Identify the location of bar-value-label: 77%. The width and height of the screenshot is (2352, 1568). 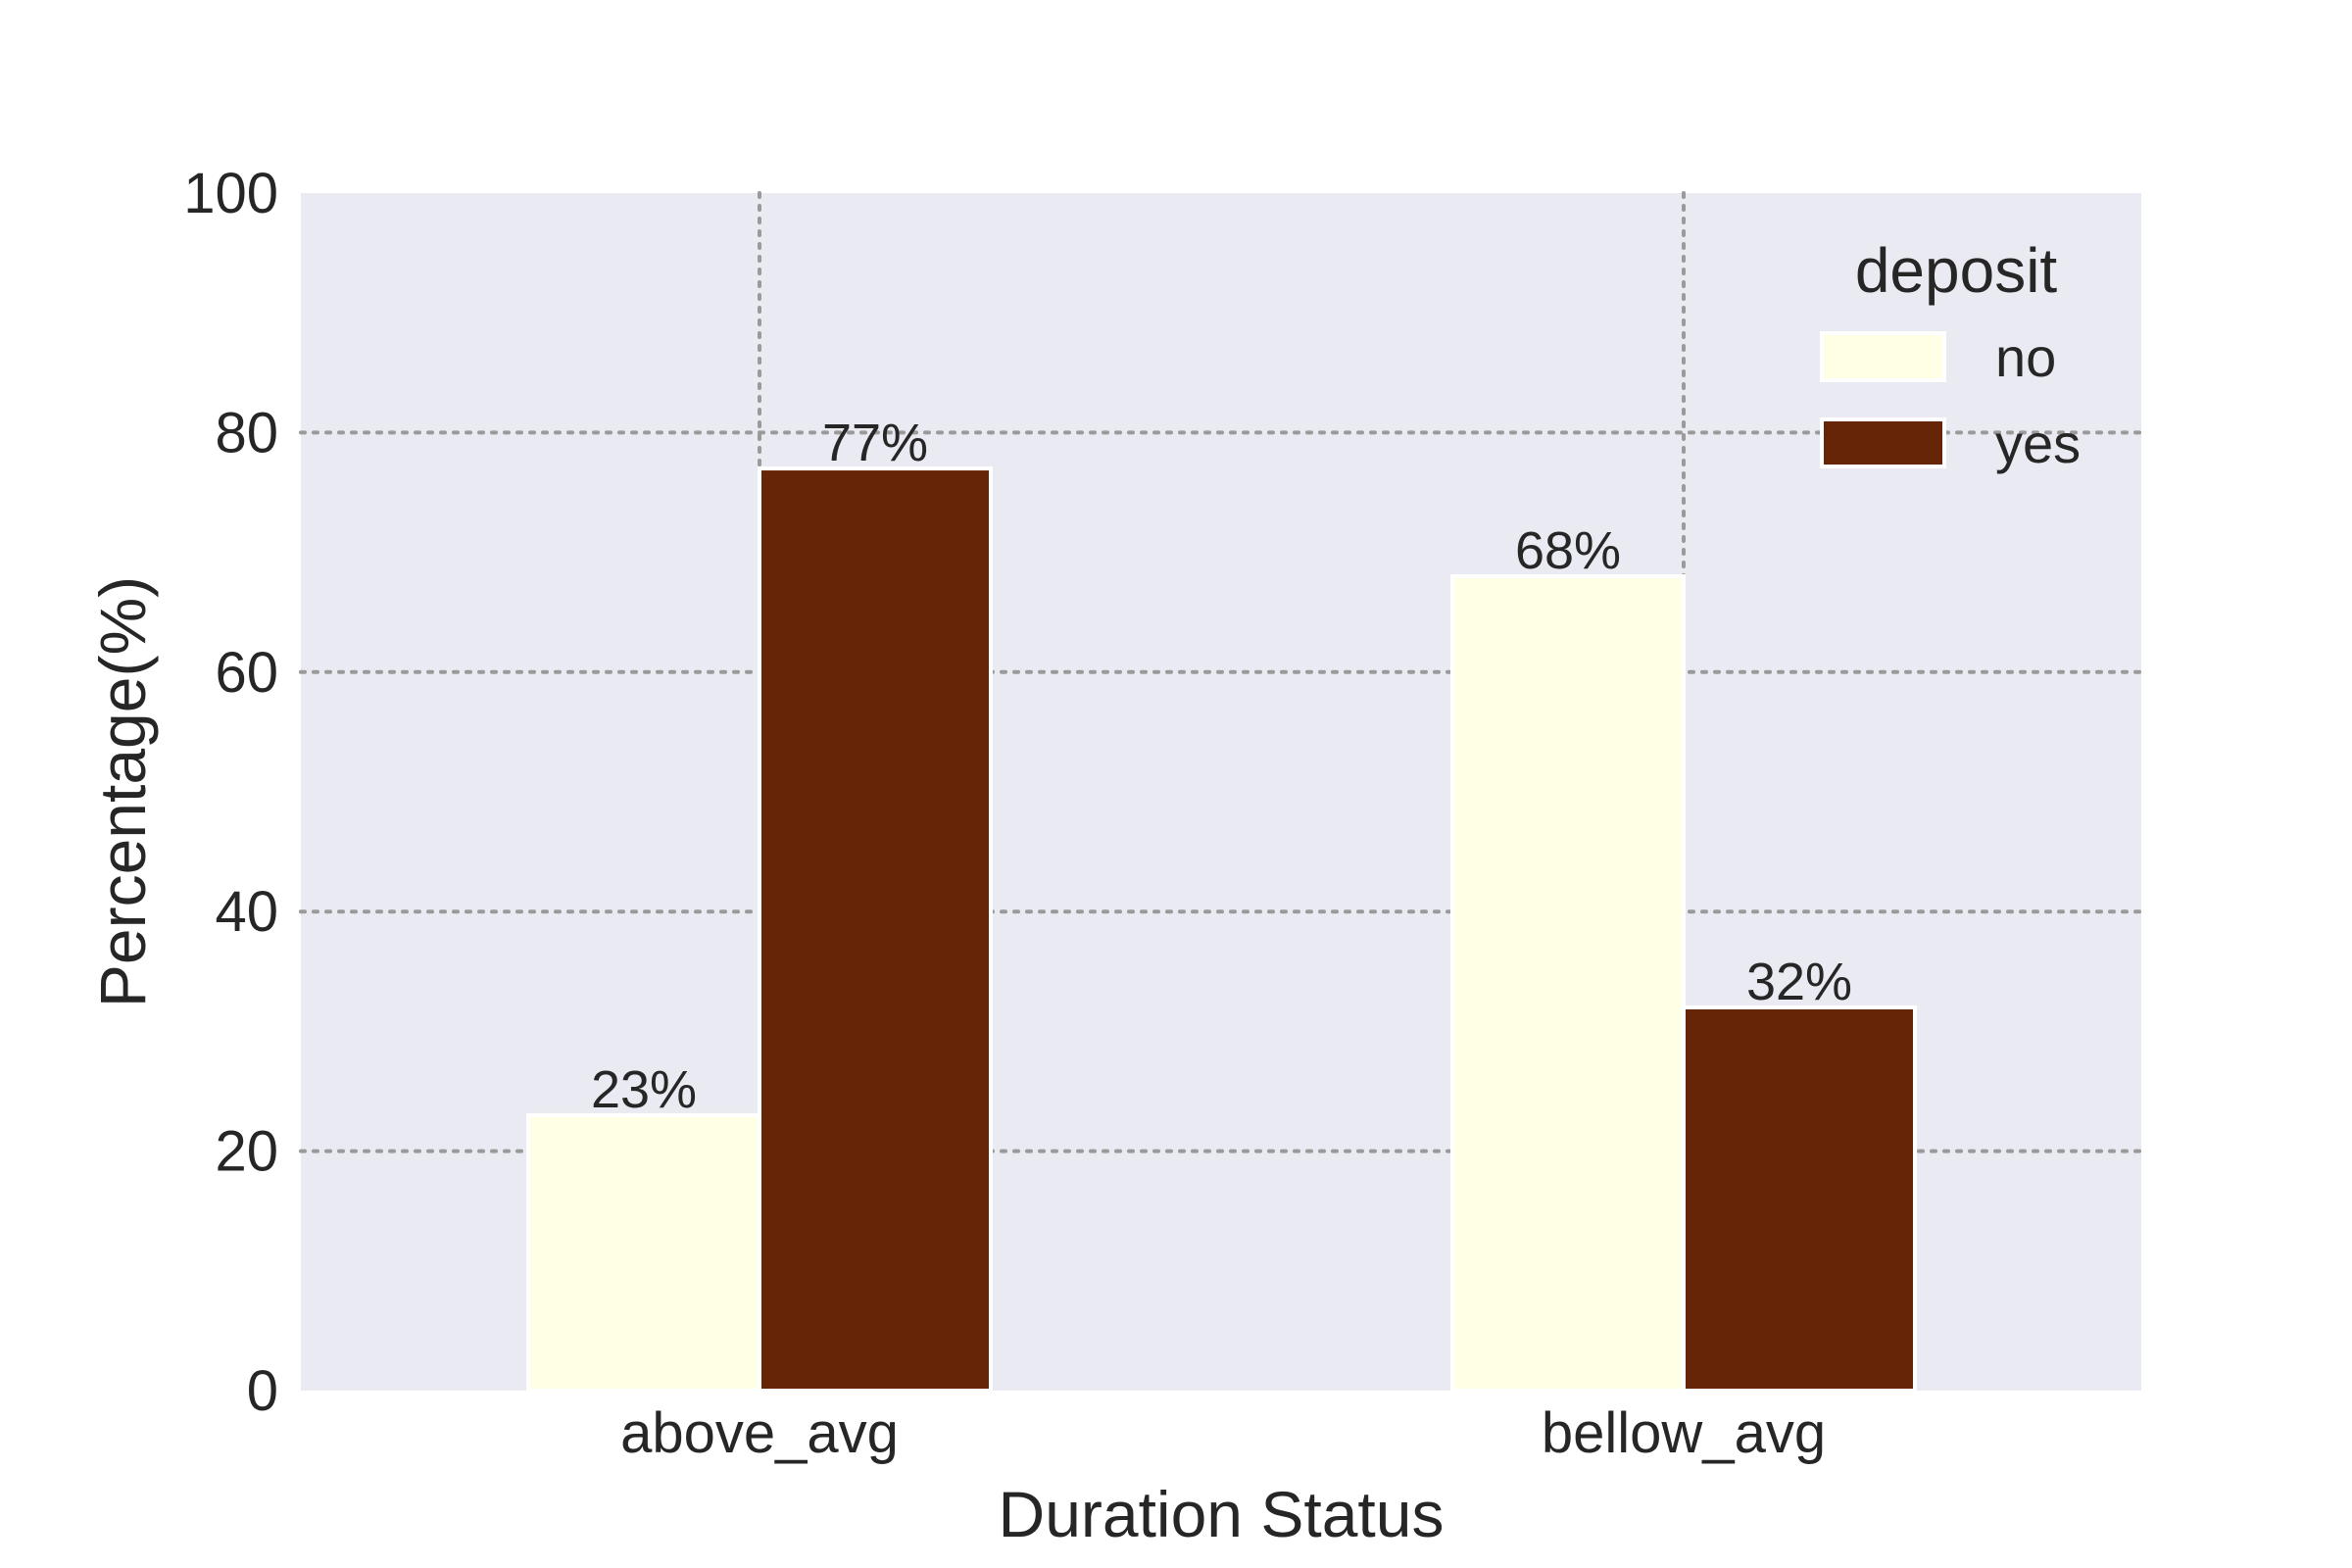
(875, 443).